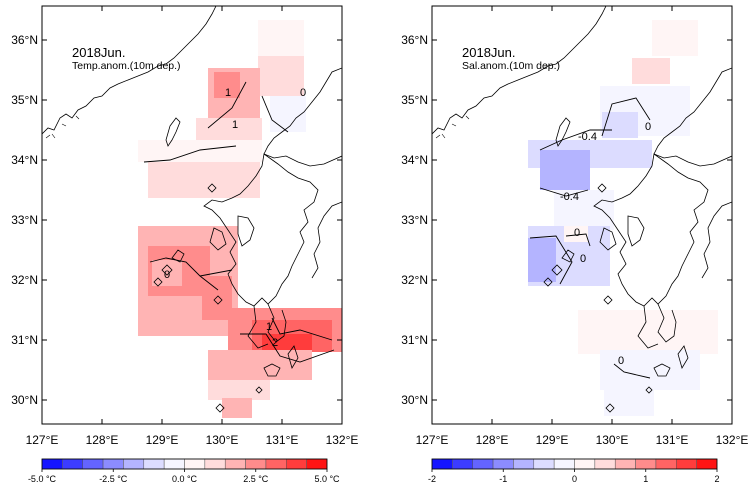  What do you see at coordinates (185, 479) in the screenshot?
I see `colorbar-label: 0.0 °C` at bounding box center [185, 479].